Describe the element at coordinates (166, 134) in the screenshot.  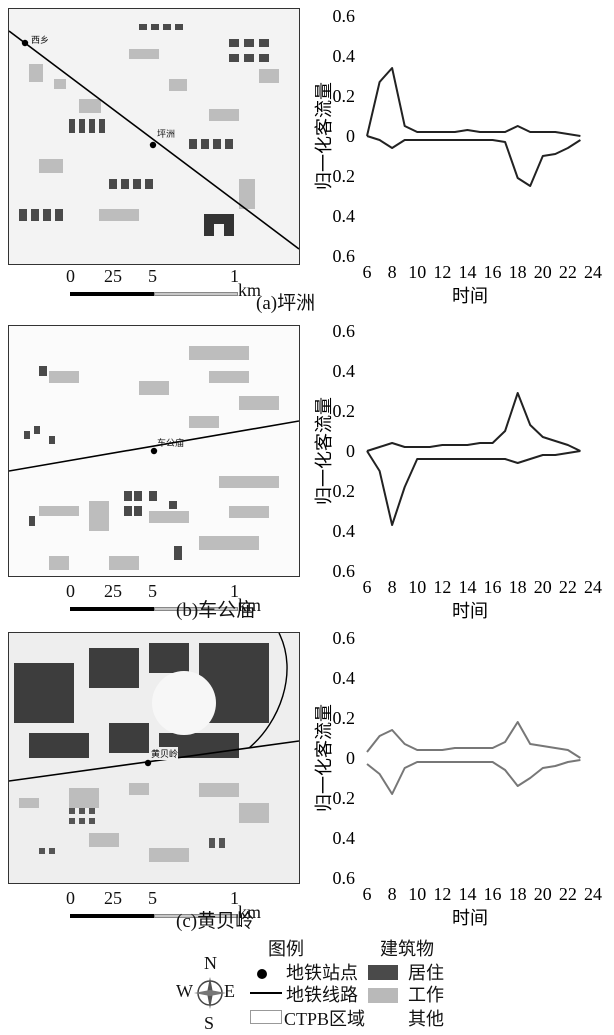
I see `map-label-pingzhou: 坪洲` at that location.